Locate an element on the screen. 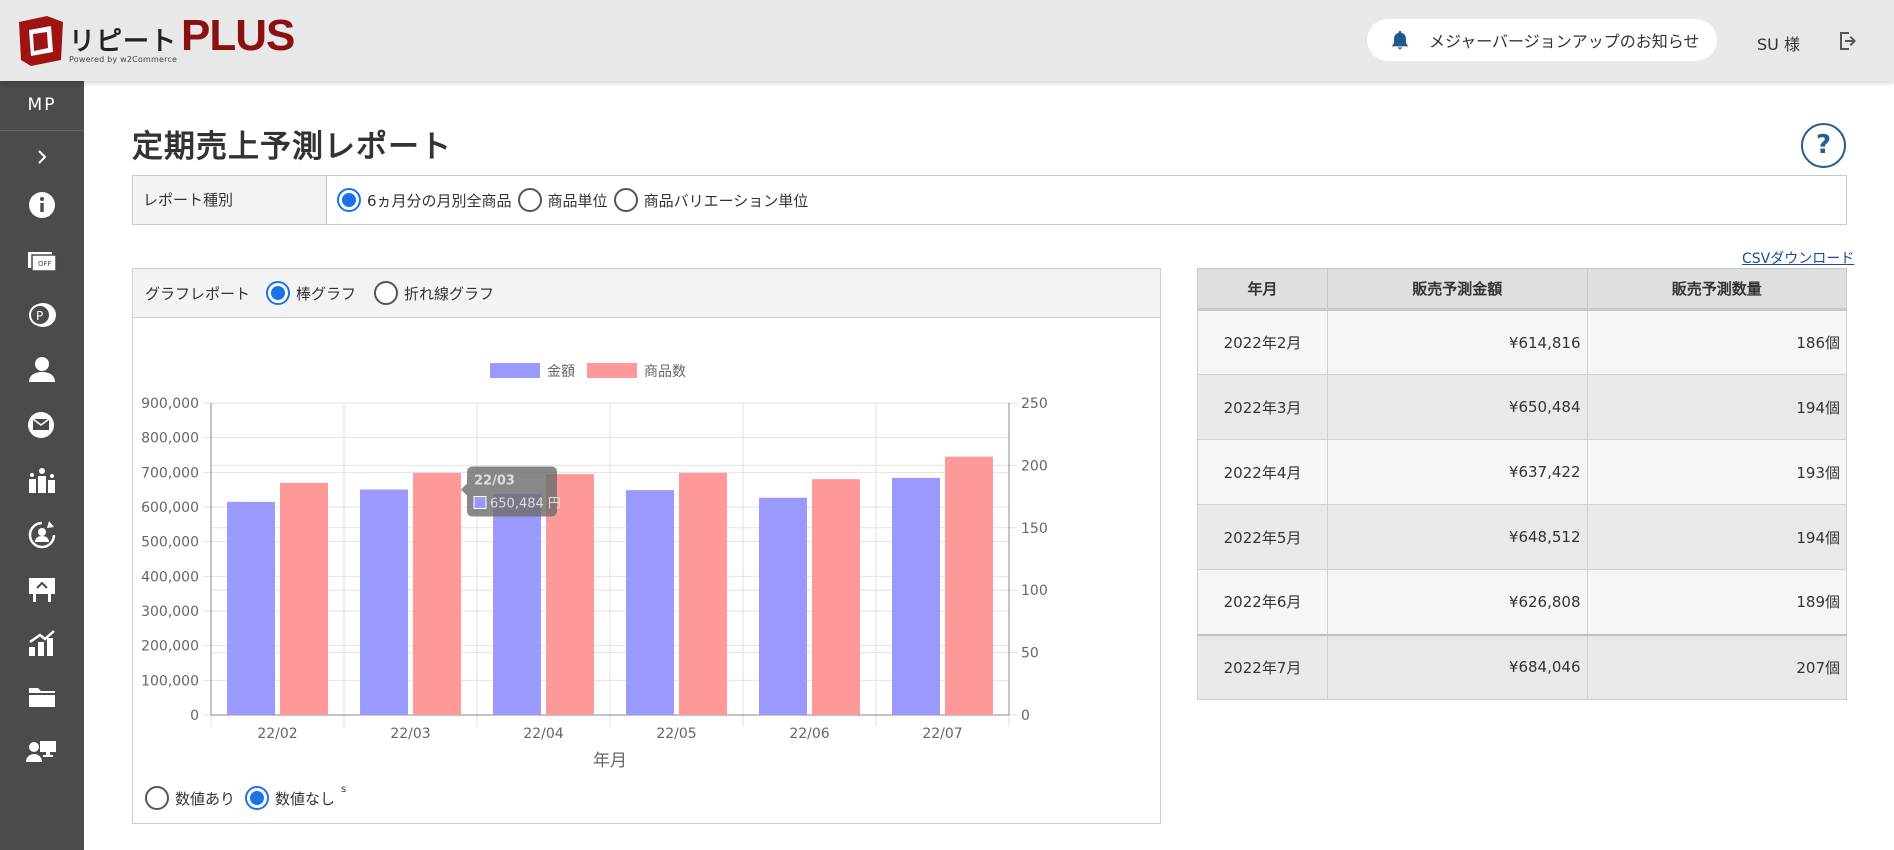  sidebar-item-refresh-user is located at coordinates (42, 535).